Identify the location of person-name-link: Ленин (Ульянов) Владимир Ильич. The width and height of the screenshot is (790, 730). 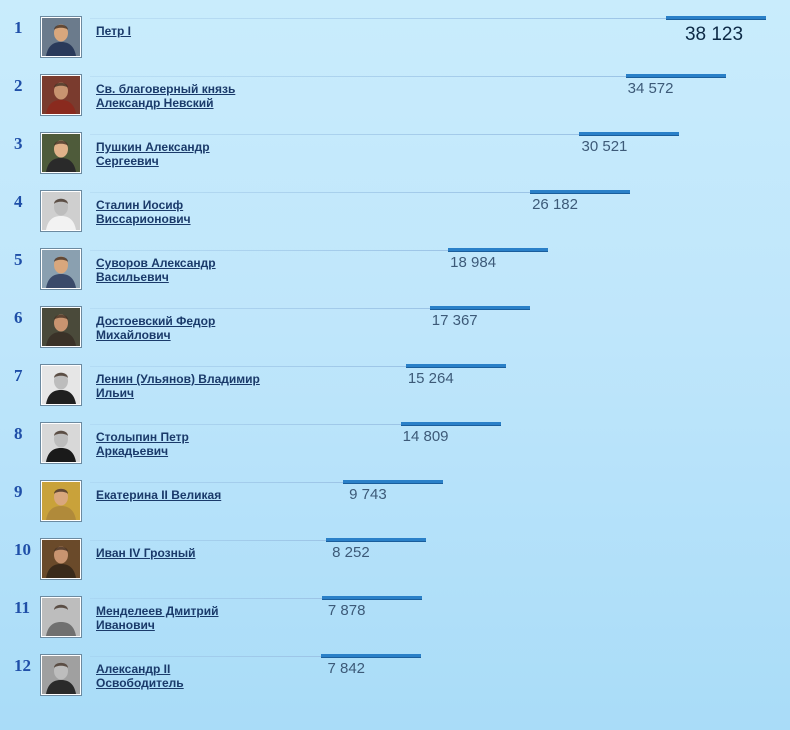
(191, 386).